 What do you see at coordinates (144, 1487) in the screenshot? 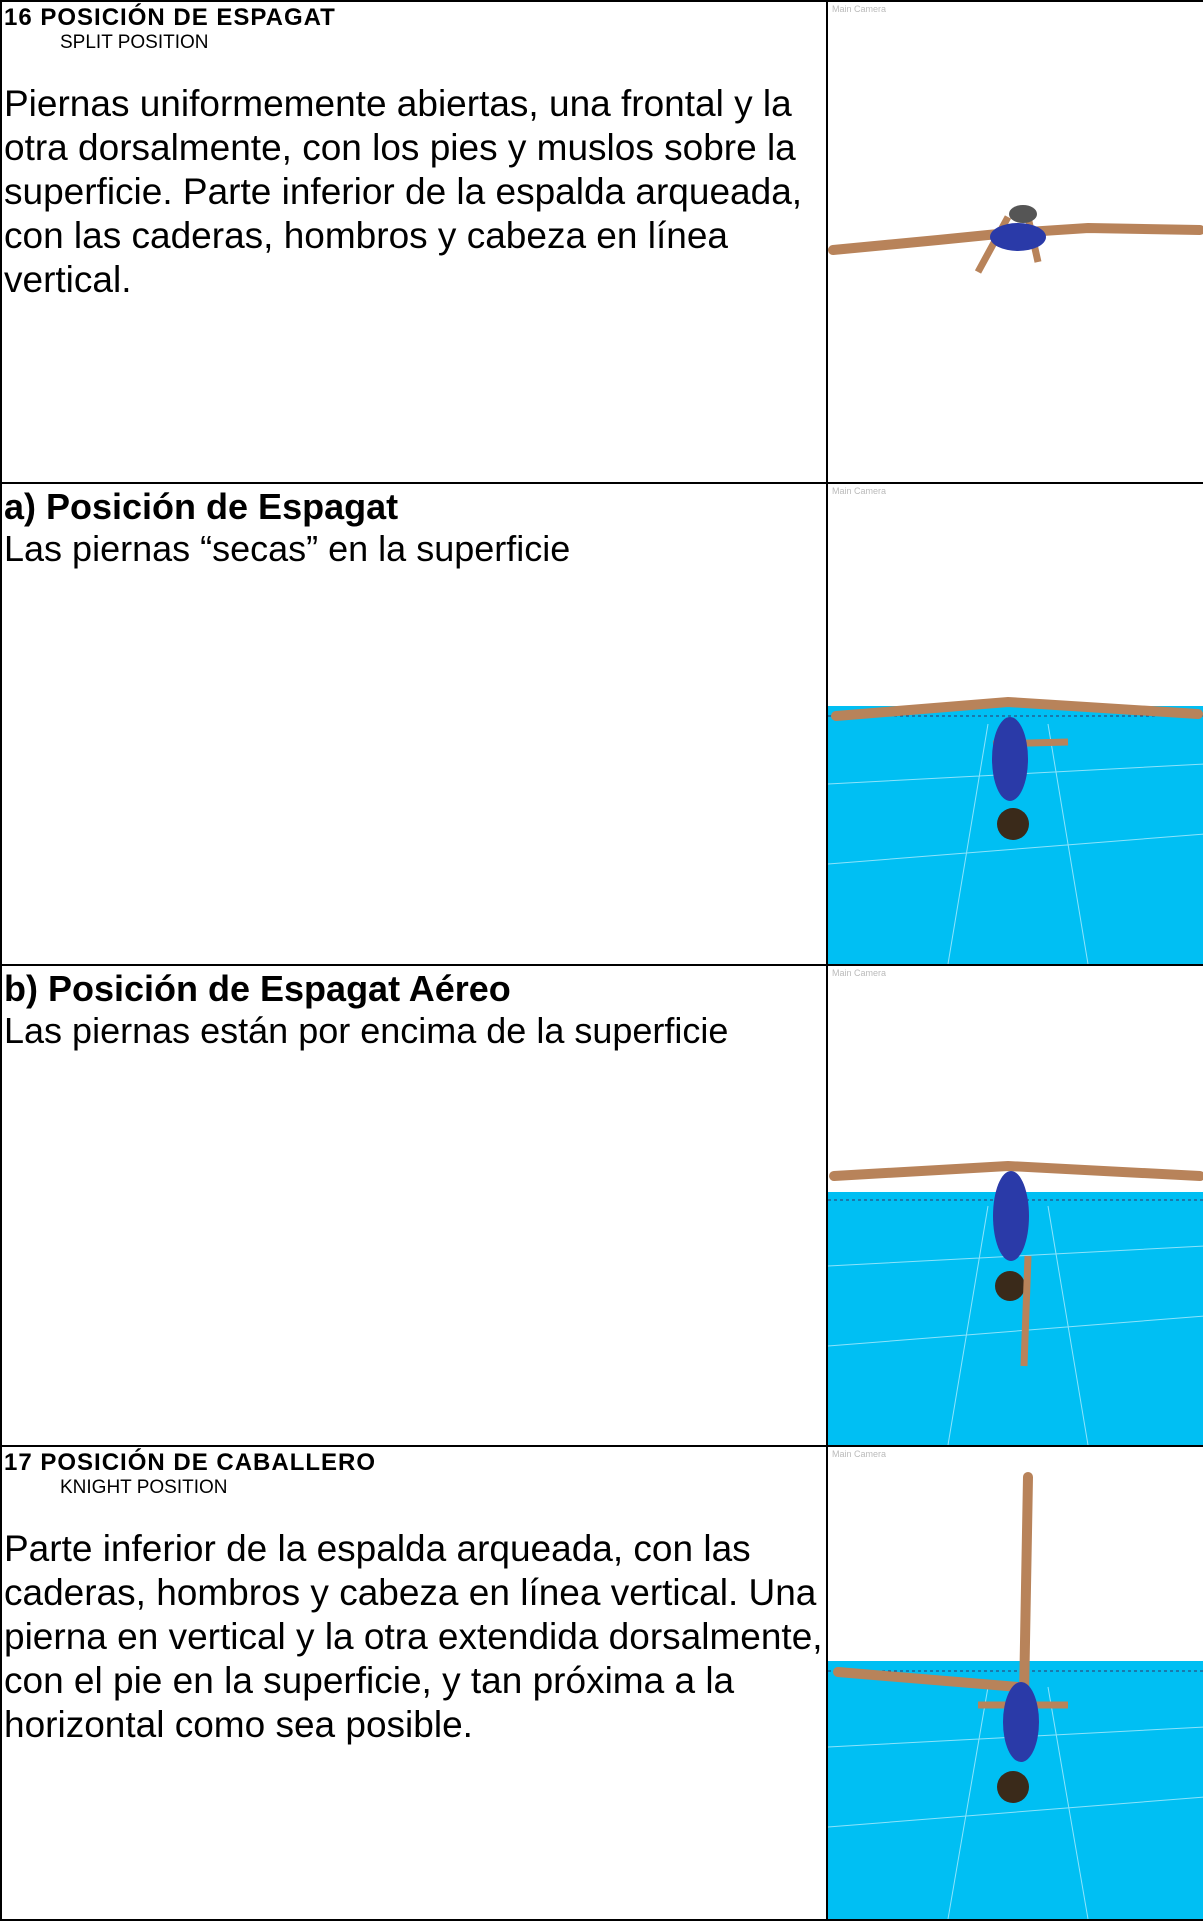
I see `subheading: KNIGHT POSITION` at bounding box center [144, 1487].